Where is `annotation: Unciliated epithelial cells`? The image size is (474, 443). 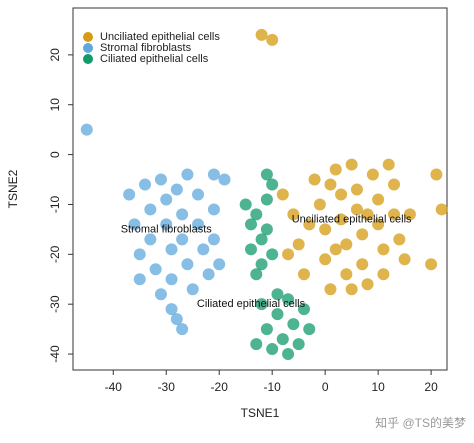
annotation: Unciliated epithelial cells is located at coordinates (352, 219).